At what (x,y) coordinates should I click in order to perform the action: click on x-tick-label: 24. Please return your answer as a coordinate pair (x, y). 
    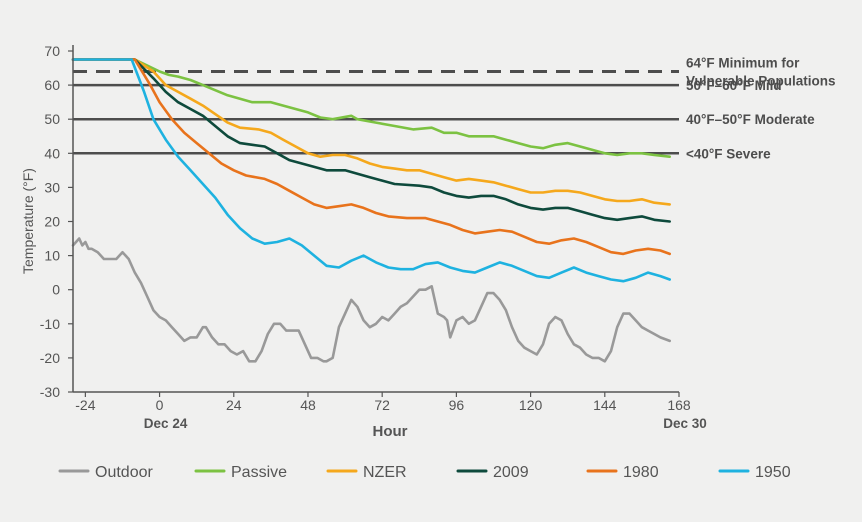
    Looking at the image, I should click on (234, 405).